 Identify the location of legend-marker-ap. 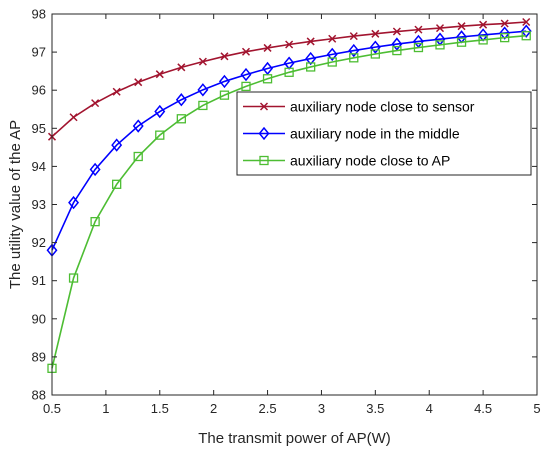
(264, 160).